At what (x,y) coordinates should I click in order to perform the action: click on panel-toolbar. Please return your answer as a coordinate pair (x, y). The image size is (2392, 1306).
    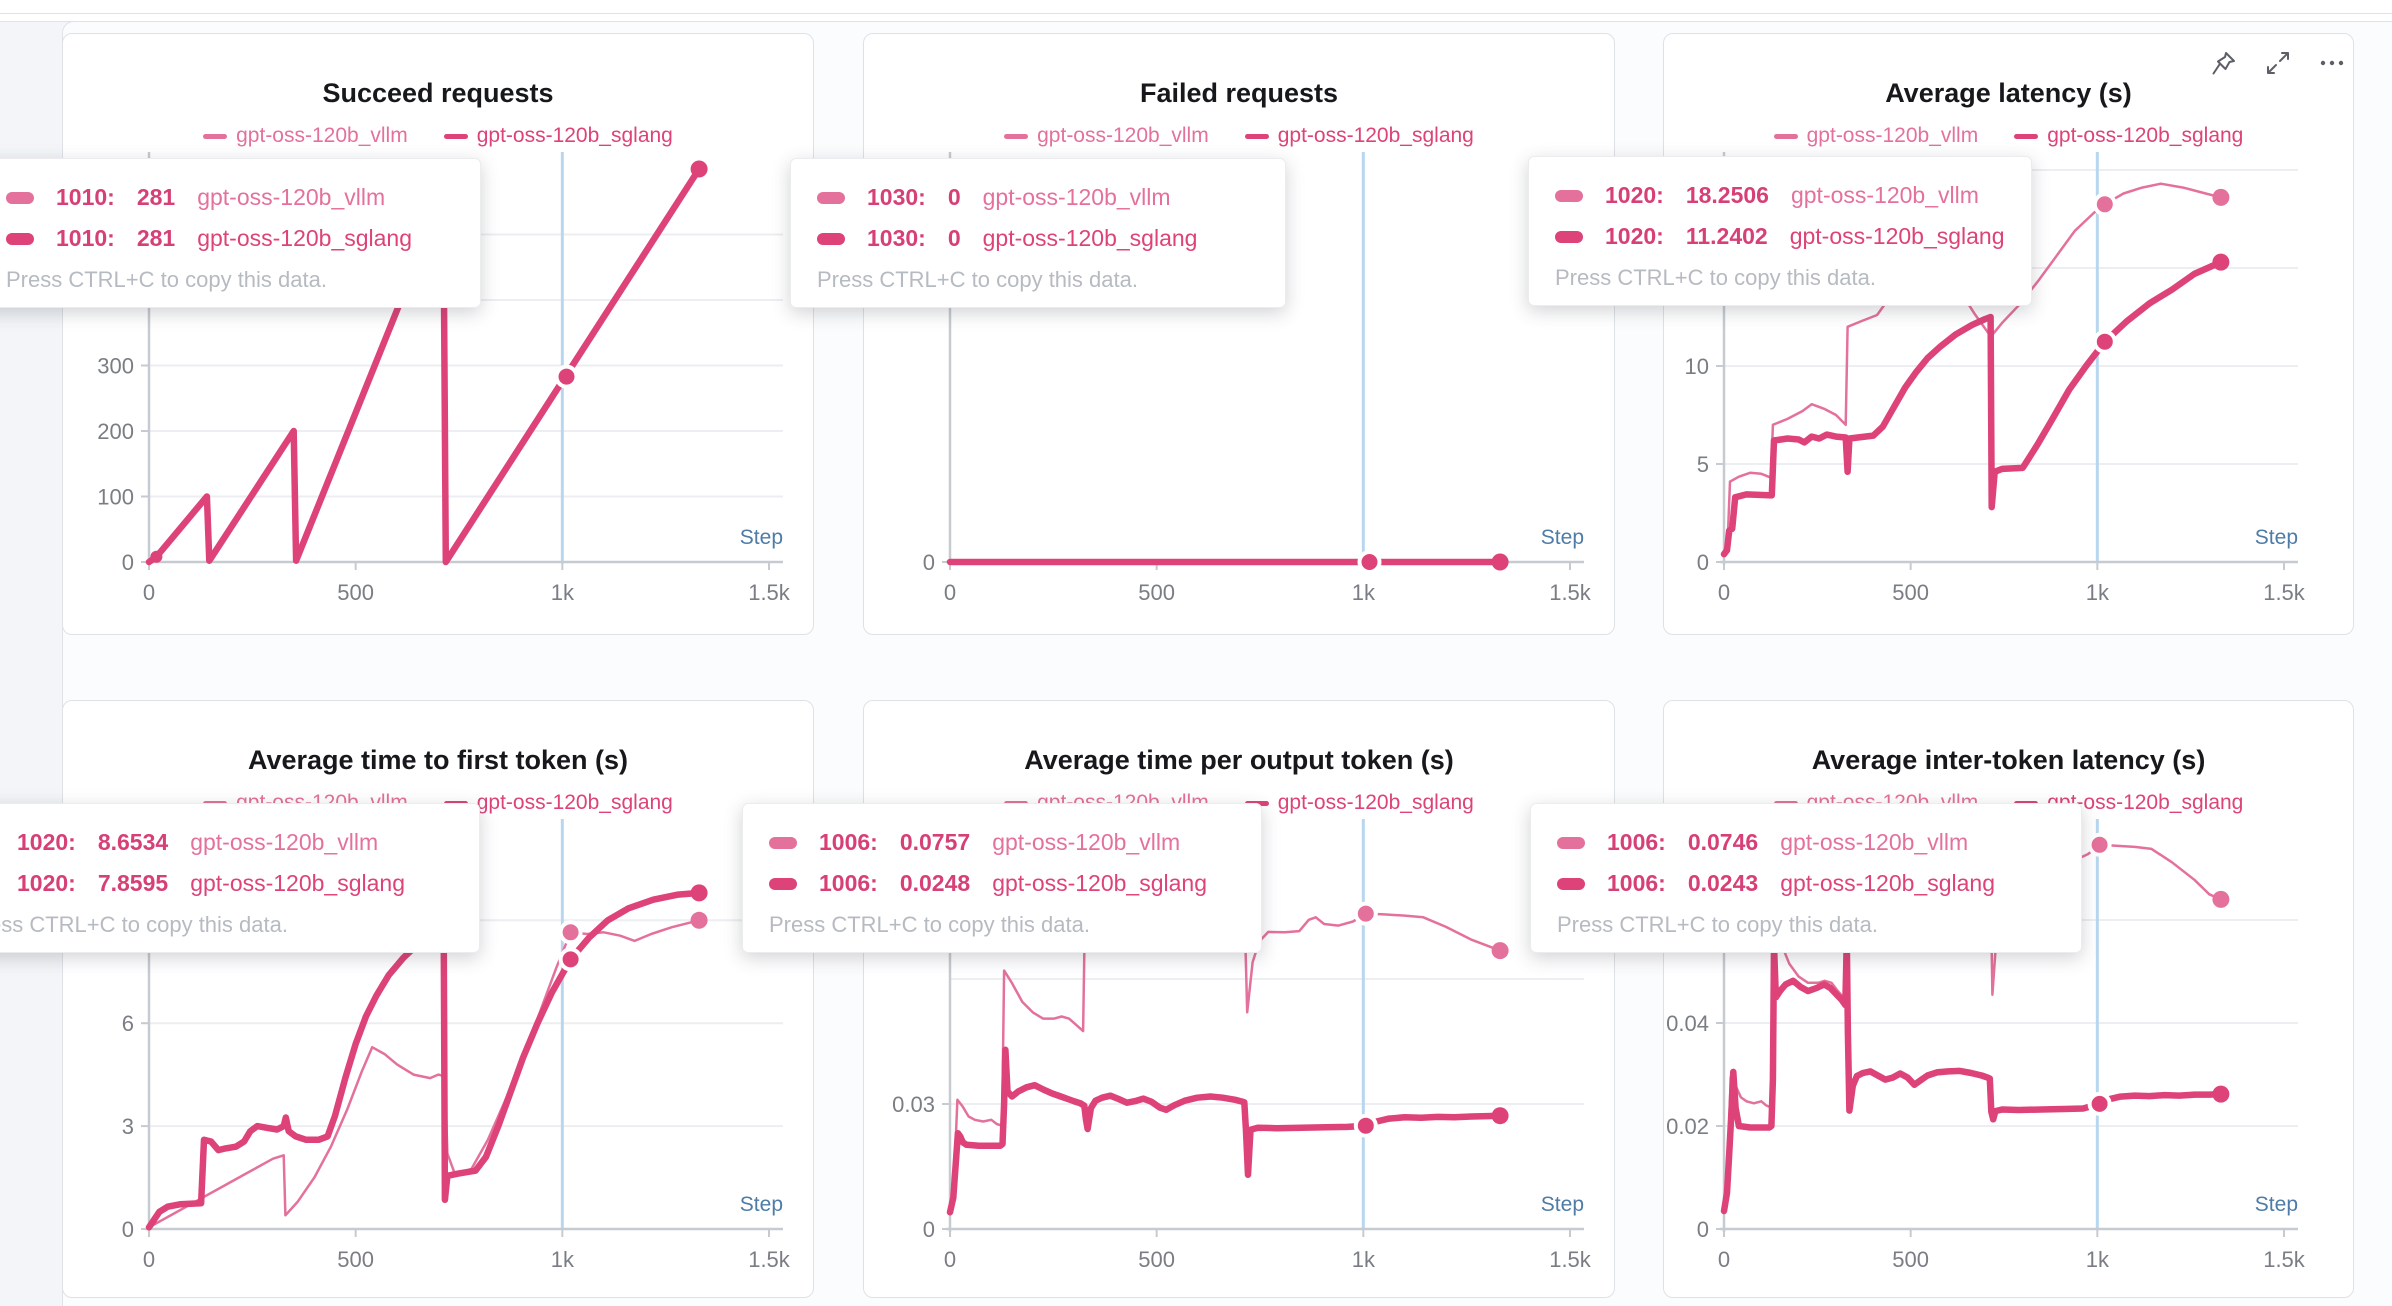
    Looking at the image, I should click on (2278, 63).